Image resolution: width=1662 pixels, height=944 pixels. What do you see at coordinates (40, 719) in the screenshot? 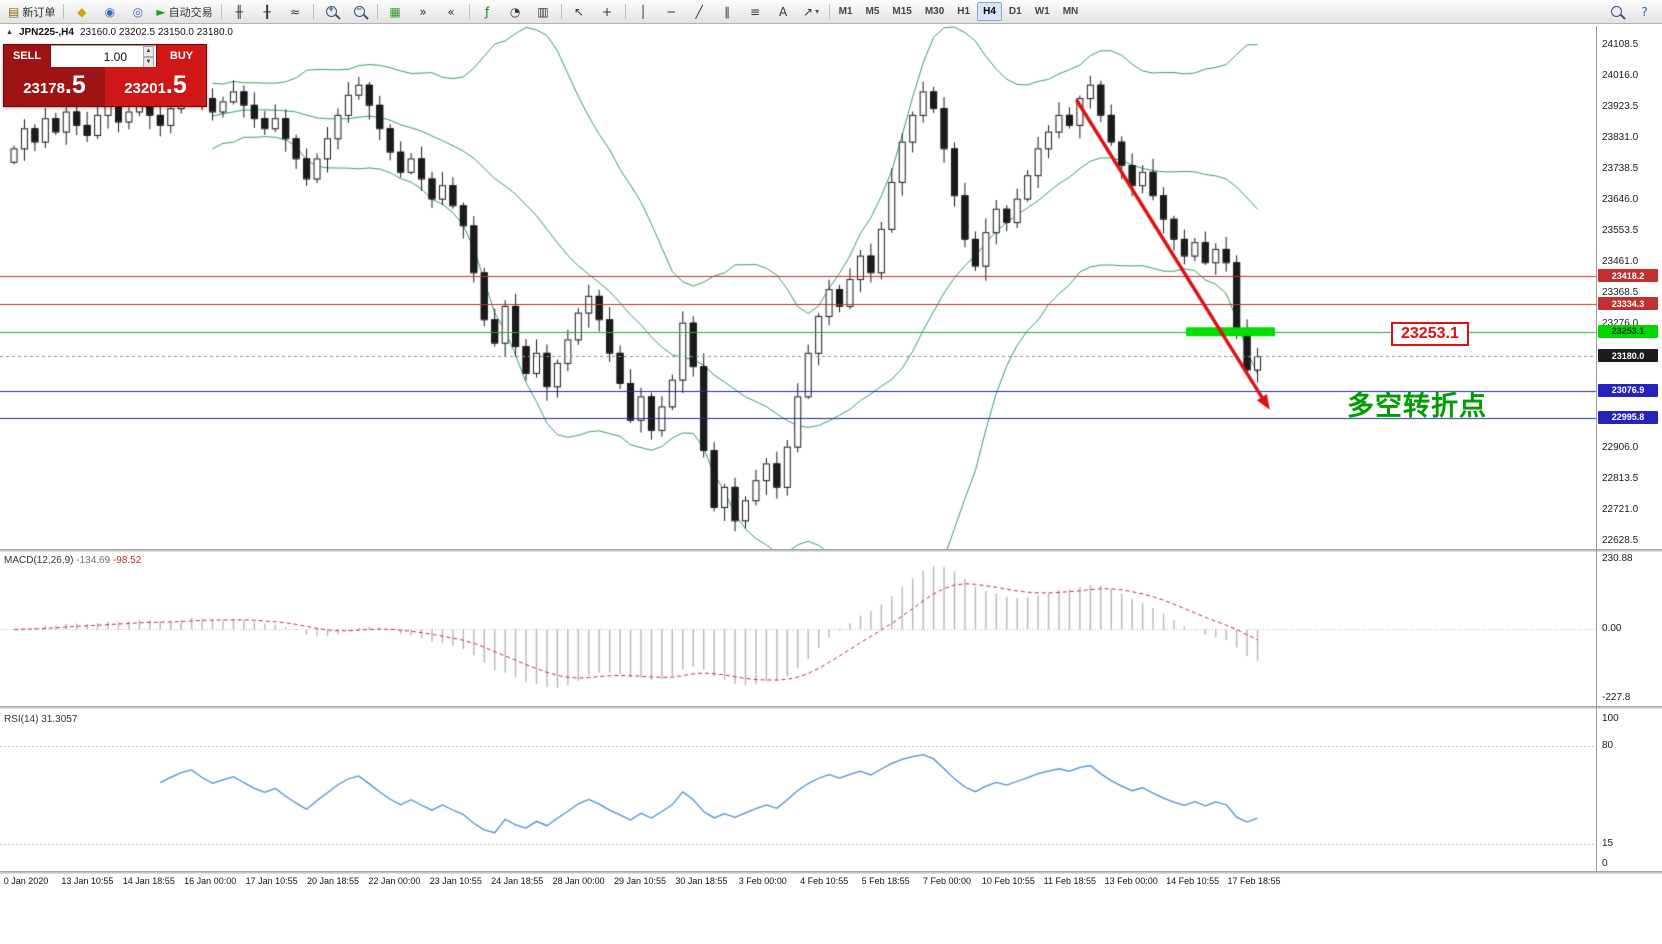
I see `rsi-label: RSI(14) 31.3057` at bounding box center [40, 719].